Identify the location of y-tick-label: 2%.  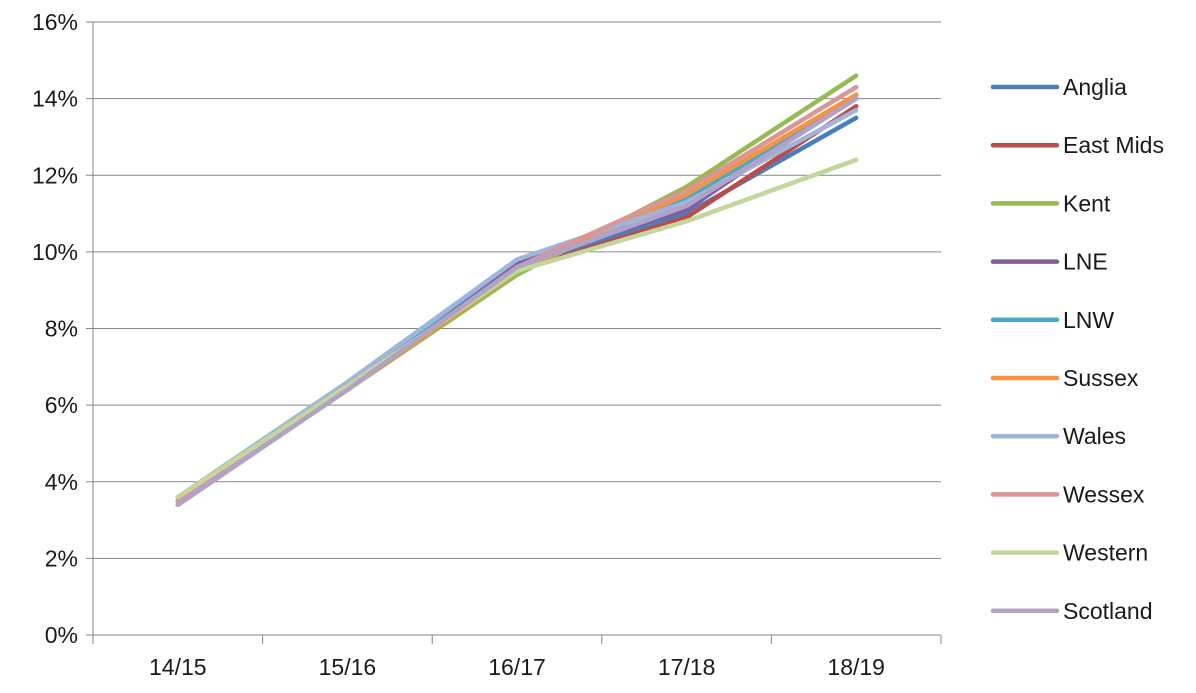
(61, 558).